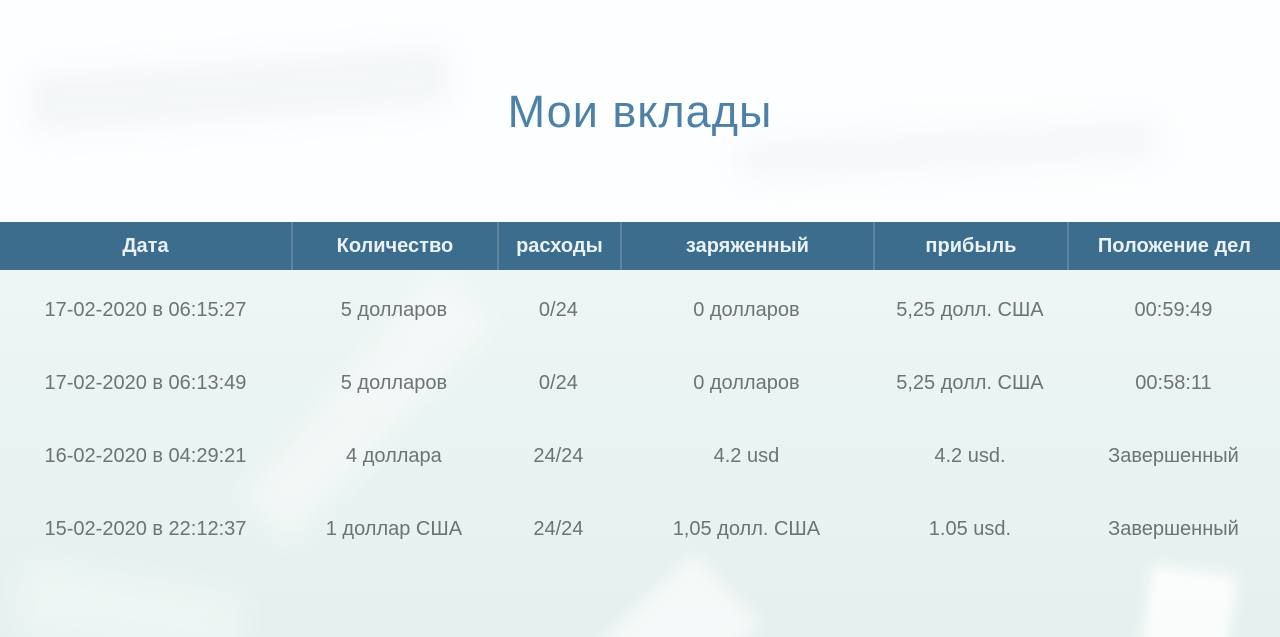  What do you see at coordinates (558, 246) in the screenshot?
I see `header-expenses: расходы` at bounding box center [558, 246].